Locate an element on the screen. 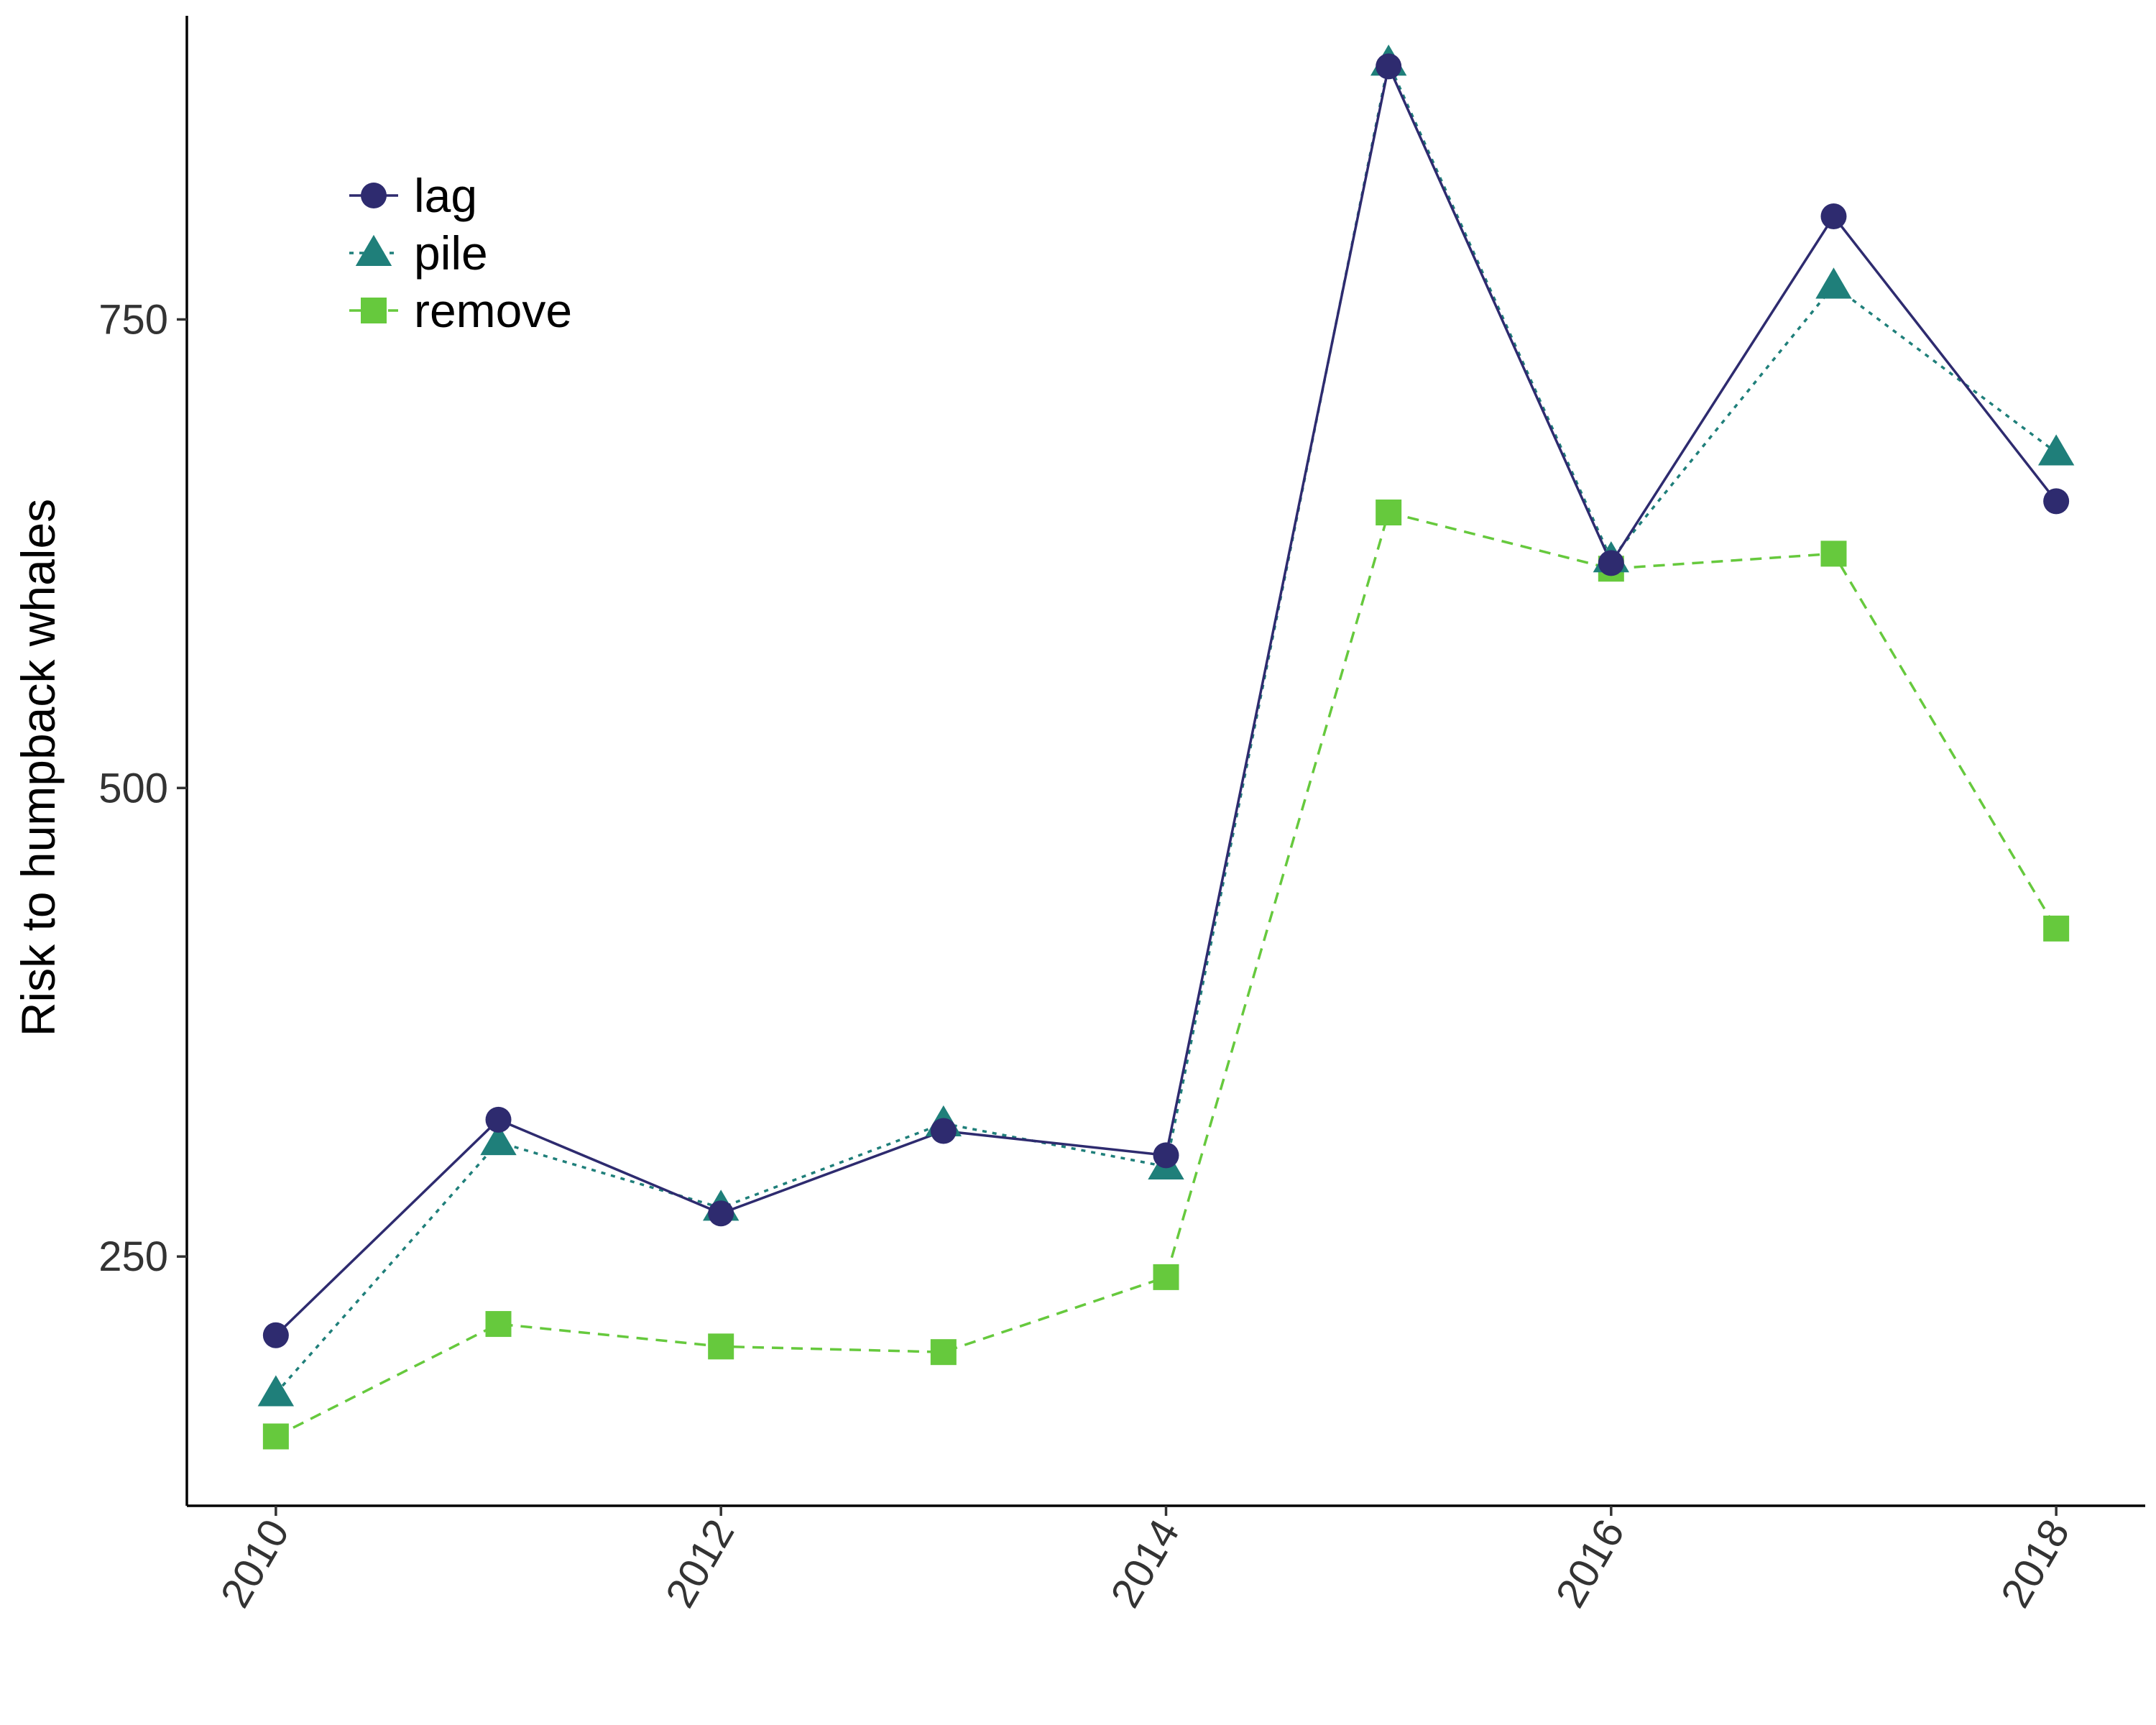  x-tick-label-2016: 2016 is located at coordinates (1591, 1563).